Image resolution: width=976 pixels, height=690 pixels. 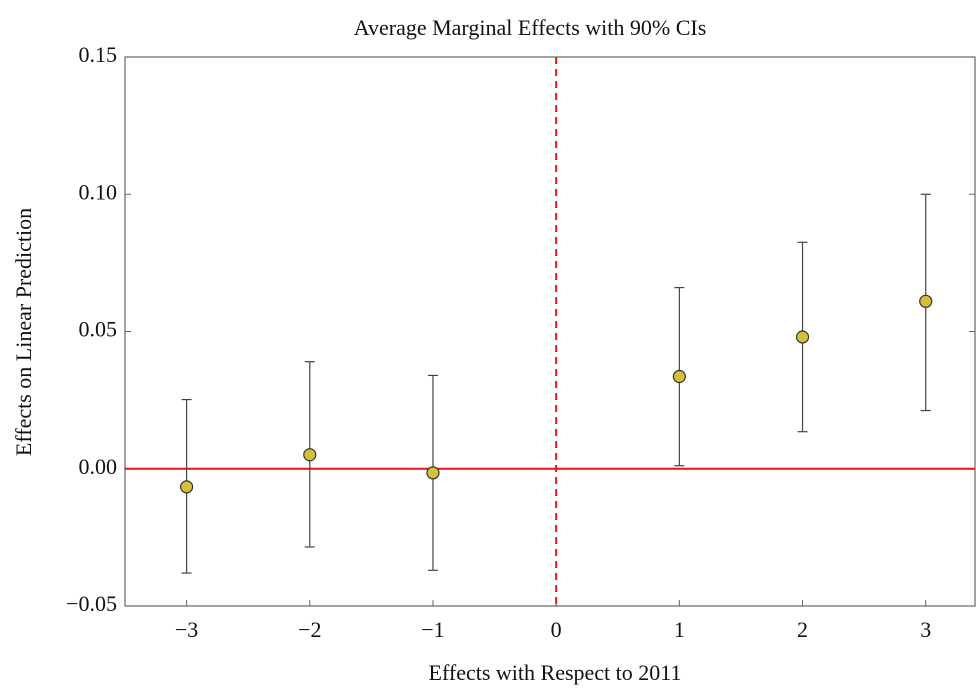 I want to click on y-axis-label: Effects on Linear Prediction, so click(x=23, y=332).